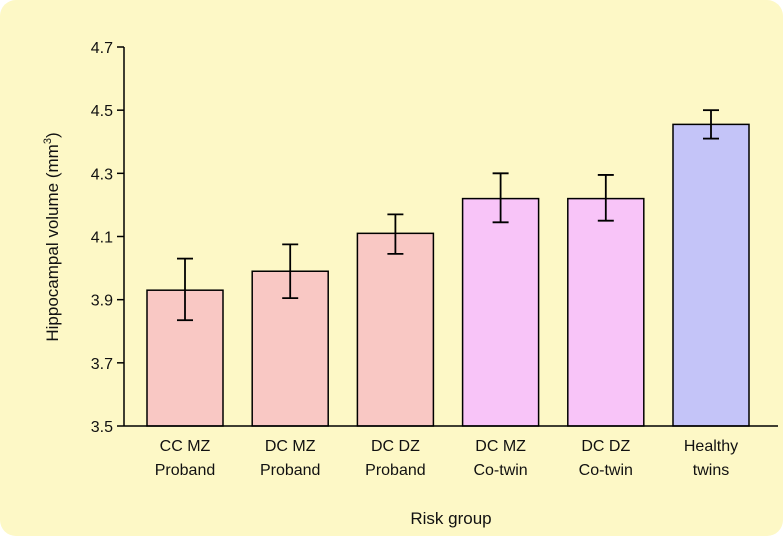  Describe the element at coordinates (52, 242) in the screenshot. I see `y-axis-title-main: Hippocampal volume (mm` at that location.